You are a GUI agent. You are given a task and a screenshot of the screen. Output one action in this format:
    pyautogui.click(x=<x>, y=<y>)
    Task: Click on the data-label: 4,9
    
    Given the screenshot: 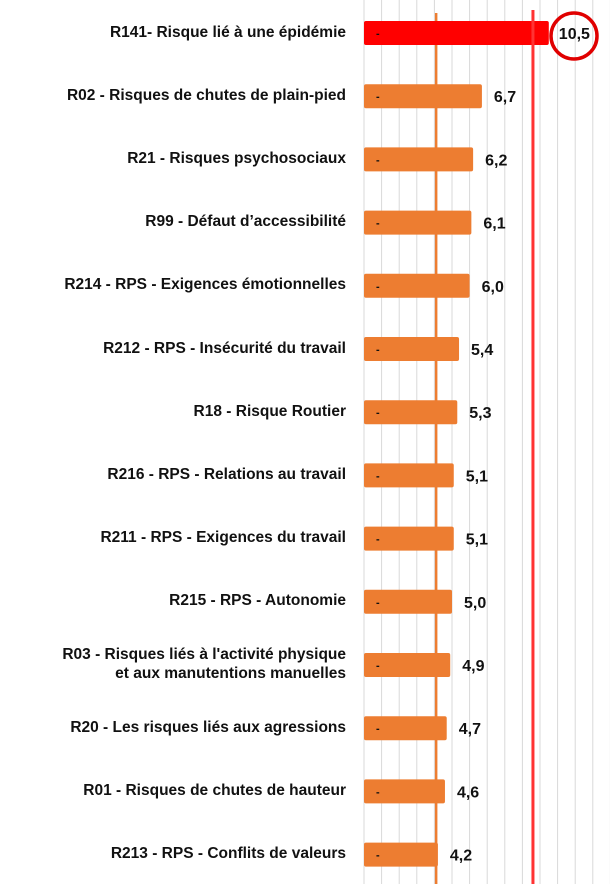 What is the action you would take?
    pyautogui.click(x=473, y=666)
    